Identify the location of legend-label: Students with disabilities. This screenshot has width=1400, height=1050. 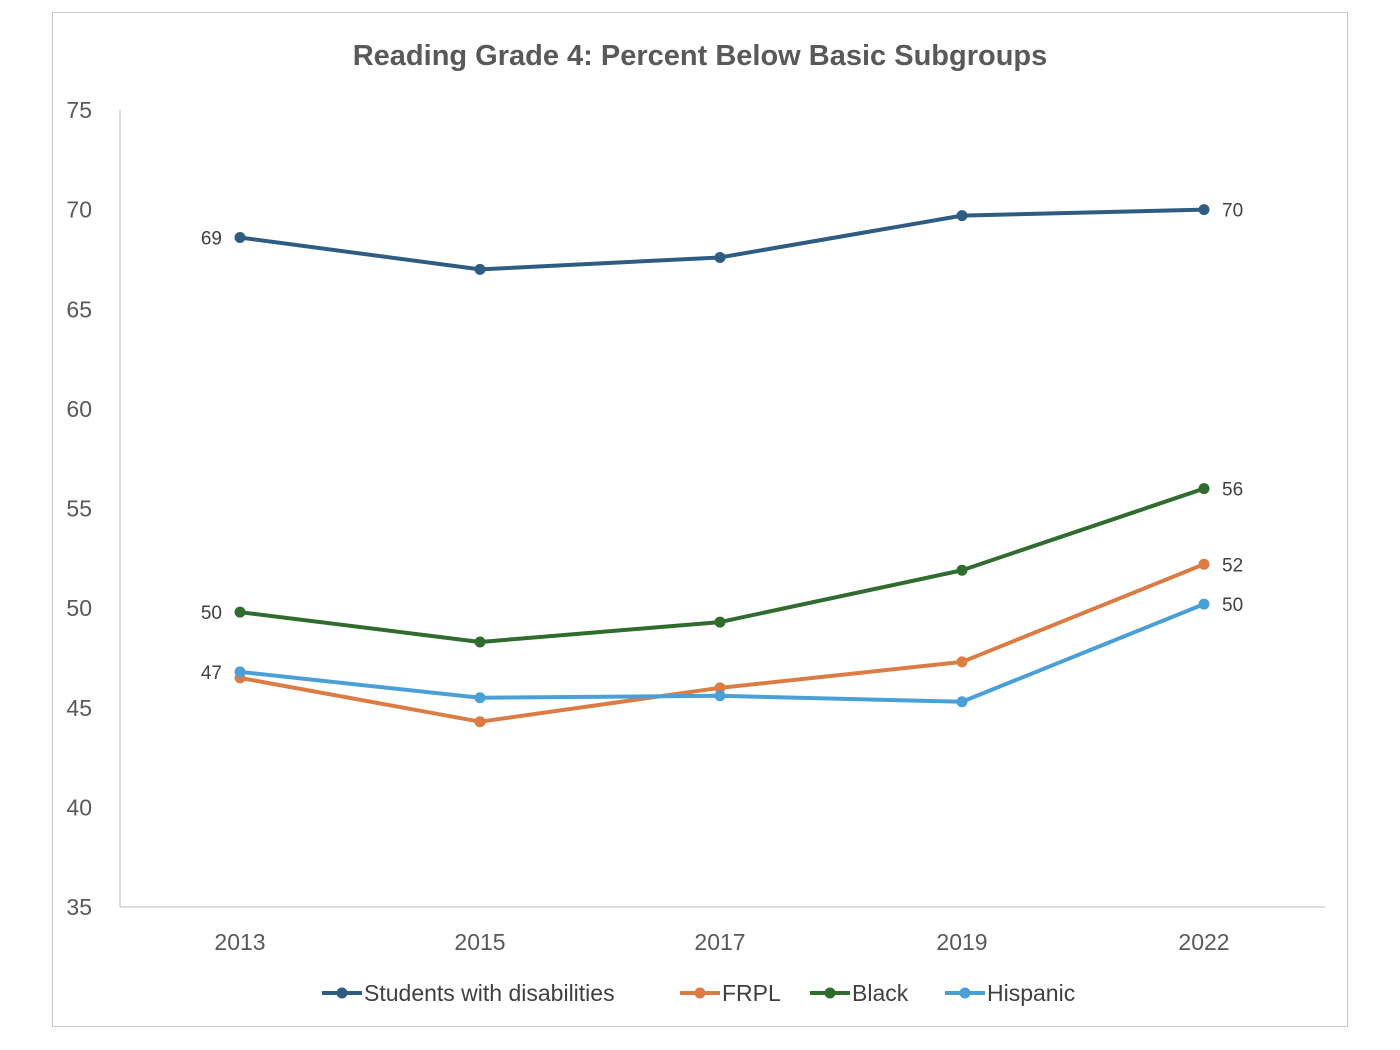
(489, 993).